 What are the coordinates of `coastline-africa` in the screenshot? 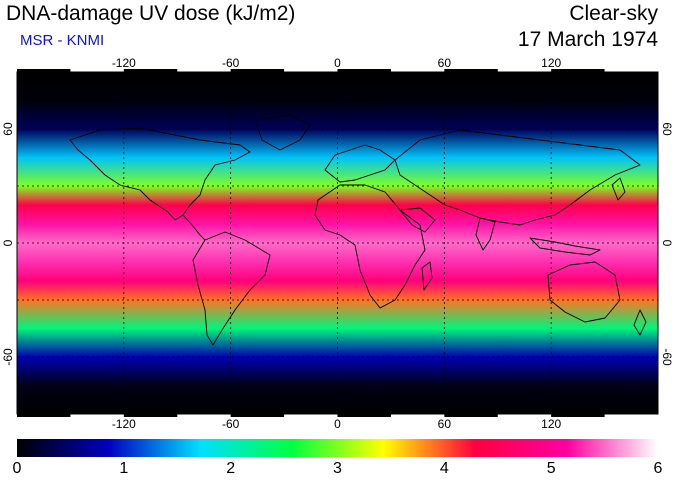 It's located at (370, 246).